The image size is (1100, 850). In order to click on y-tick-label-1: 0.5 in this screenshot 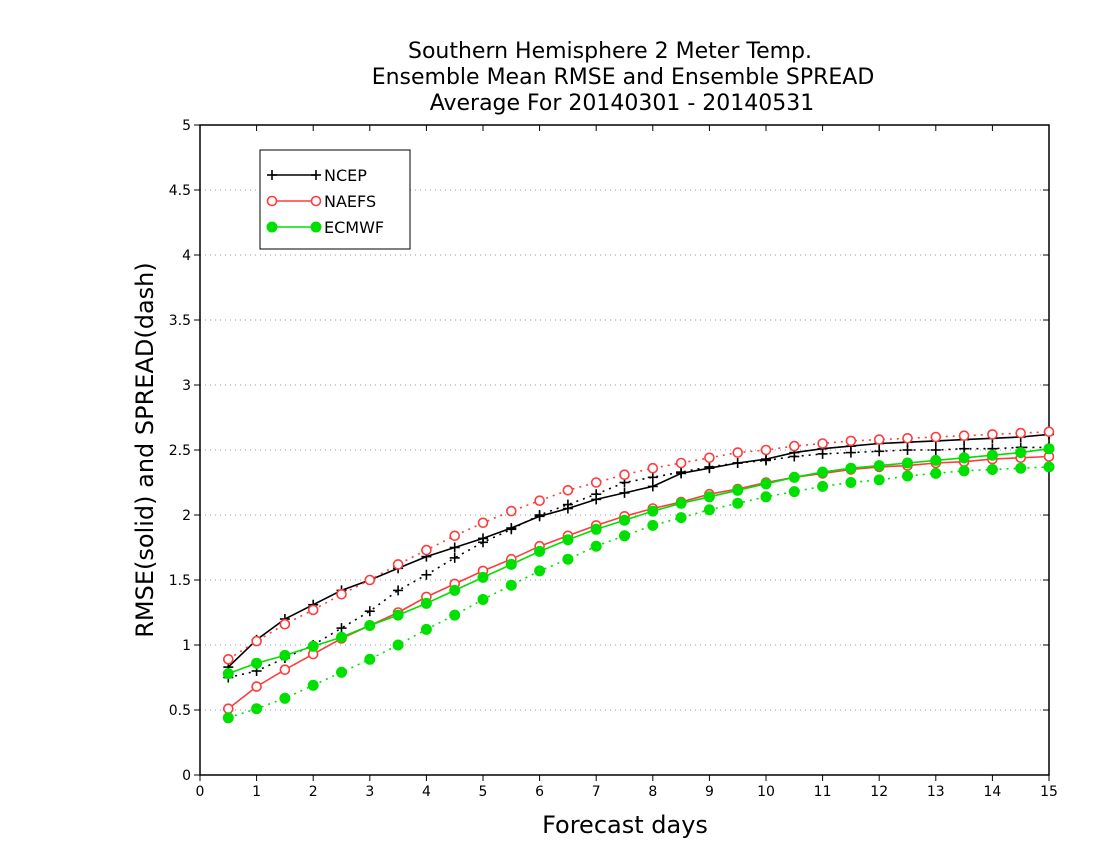, I will do `click(180, 711)`.